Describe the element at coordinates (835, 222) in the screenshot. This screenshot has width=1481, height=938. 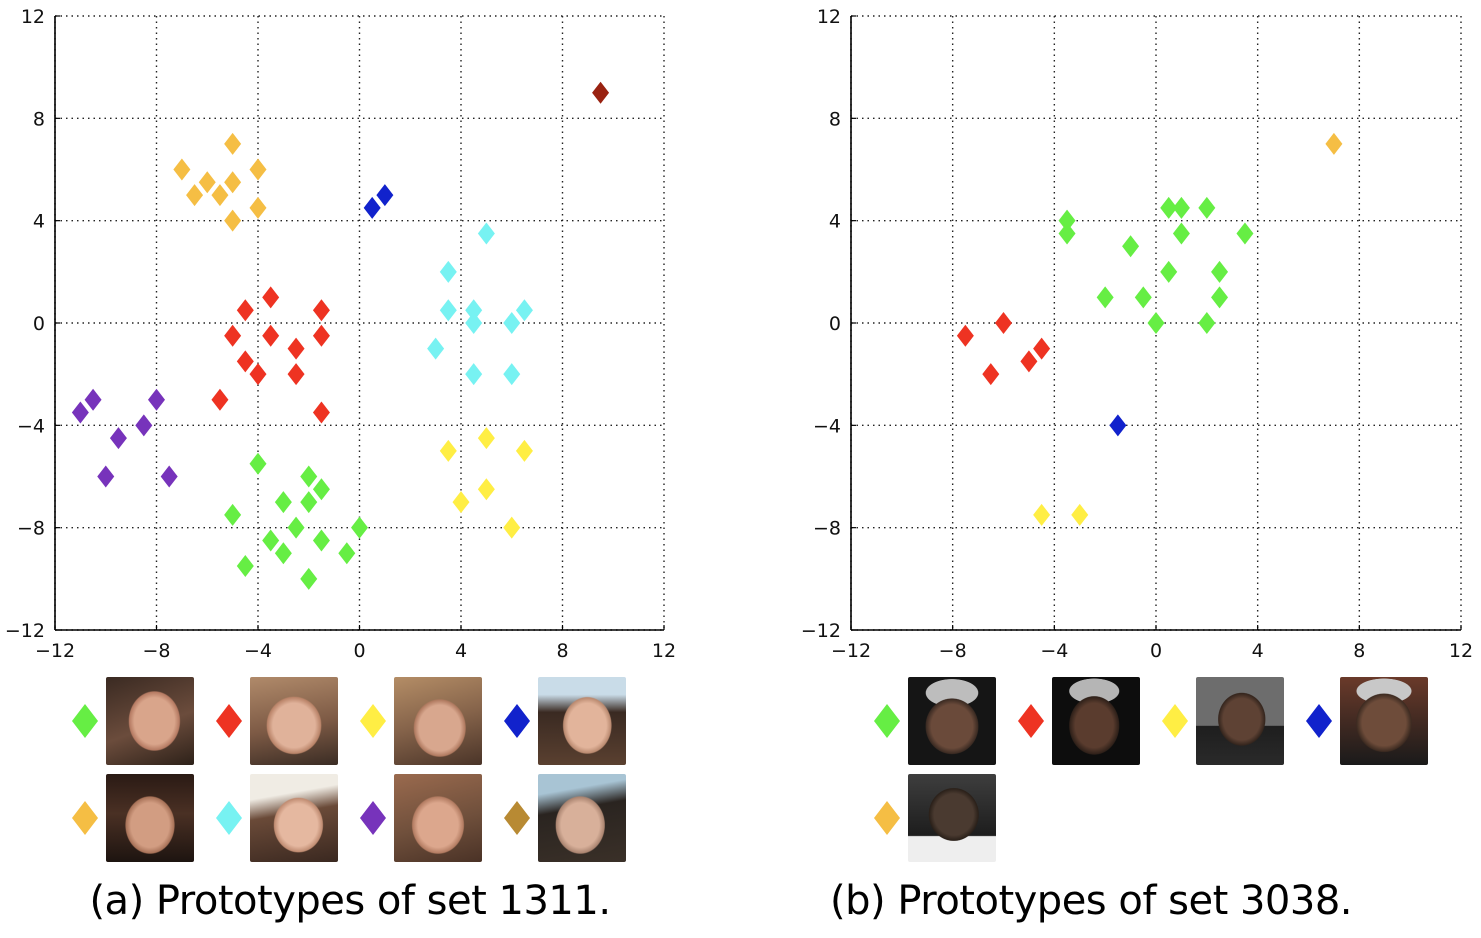
I see `y-tick-label: 4` at that location.